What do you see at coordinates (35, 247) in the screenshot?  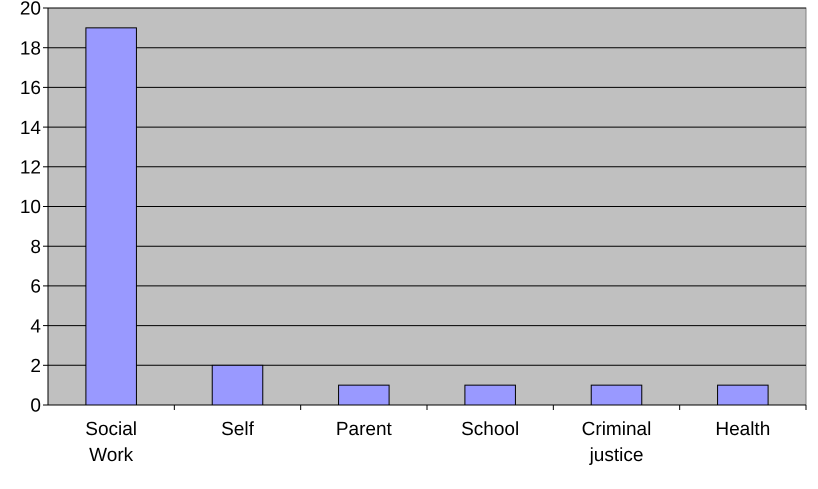 I see `y-tick-label: 8` at bounding box center [35, 247].